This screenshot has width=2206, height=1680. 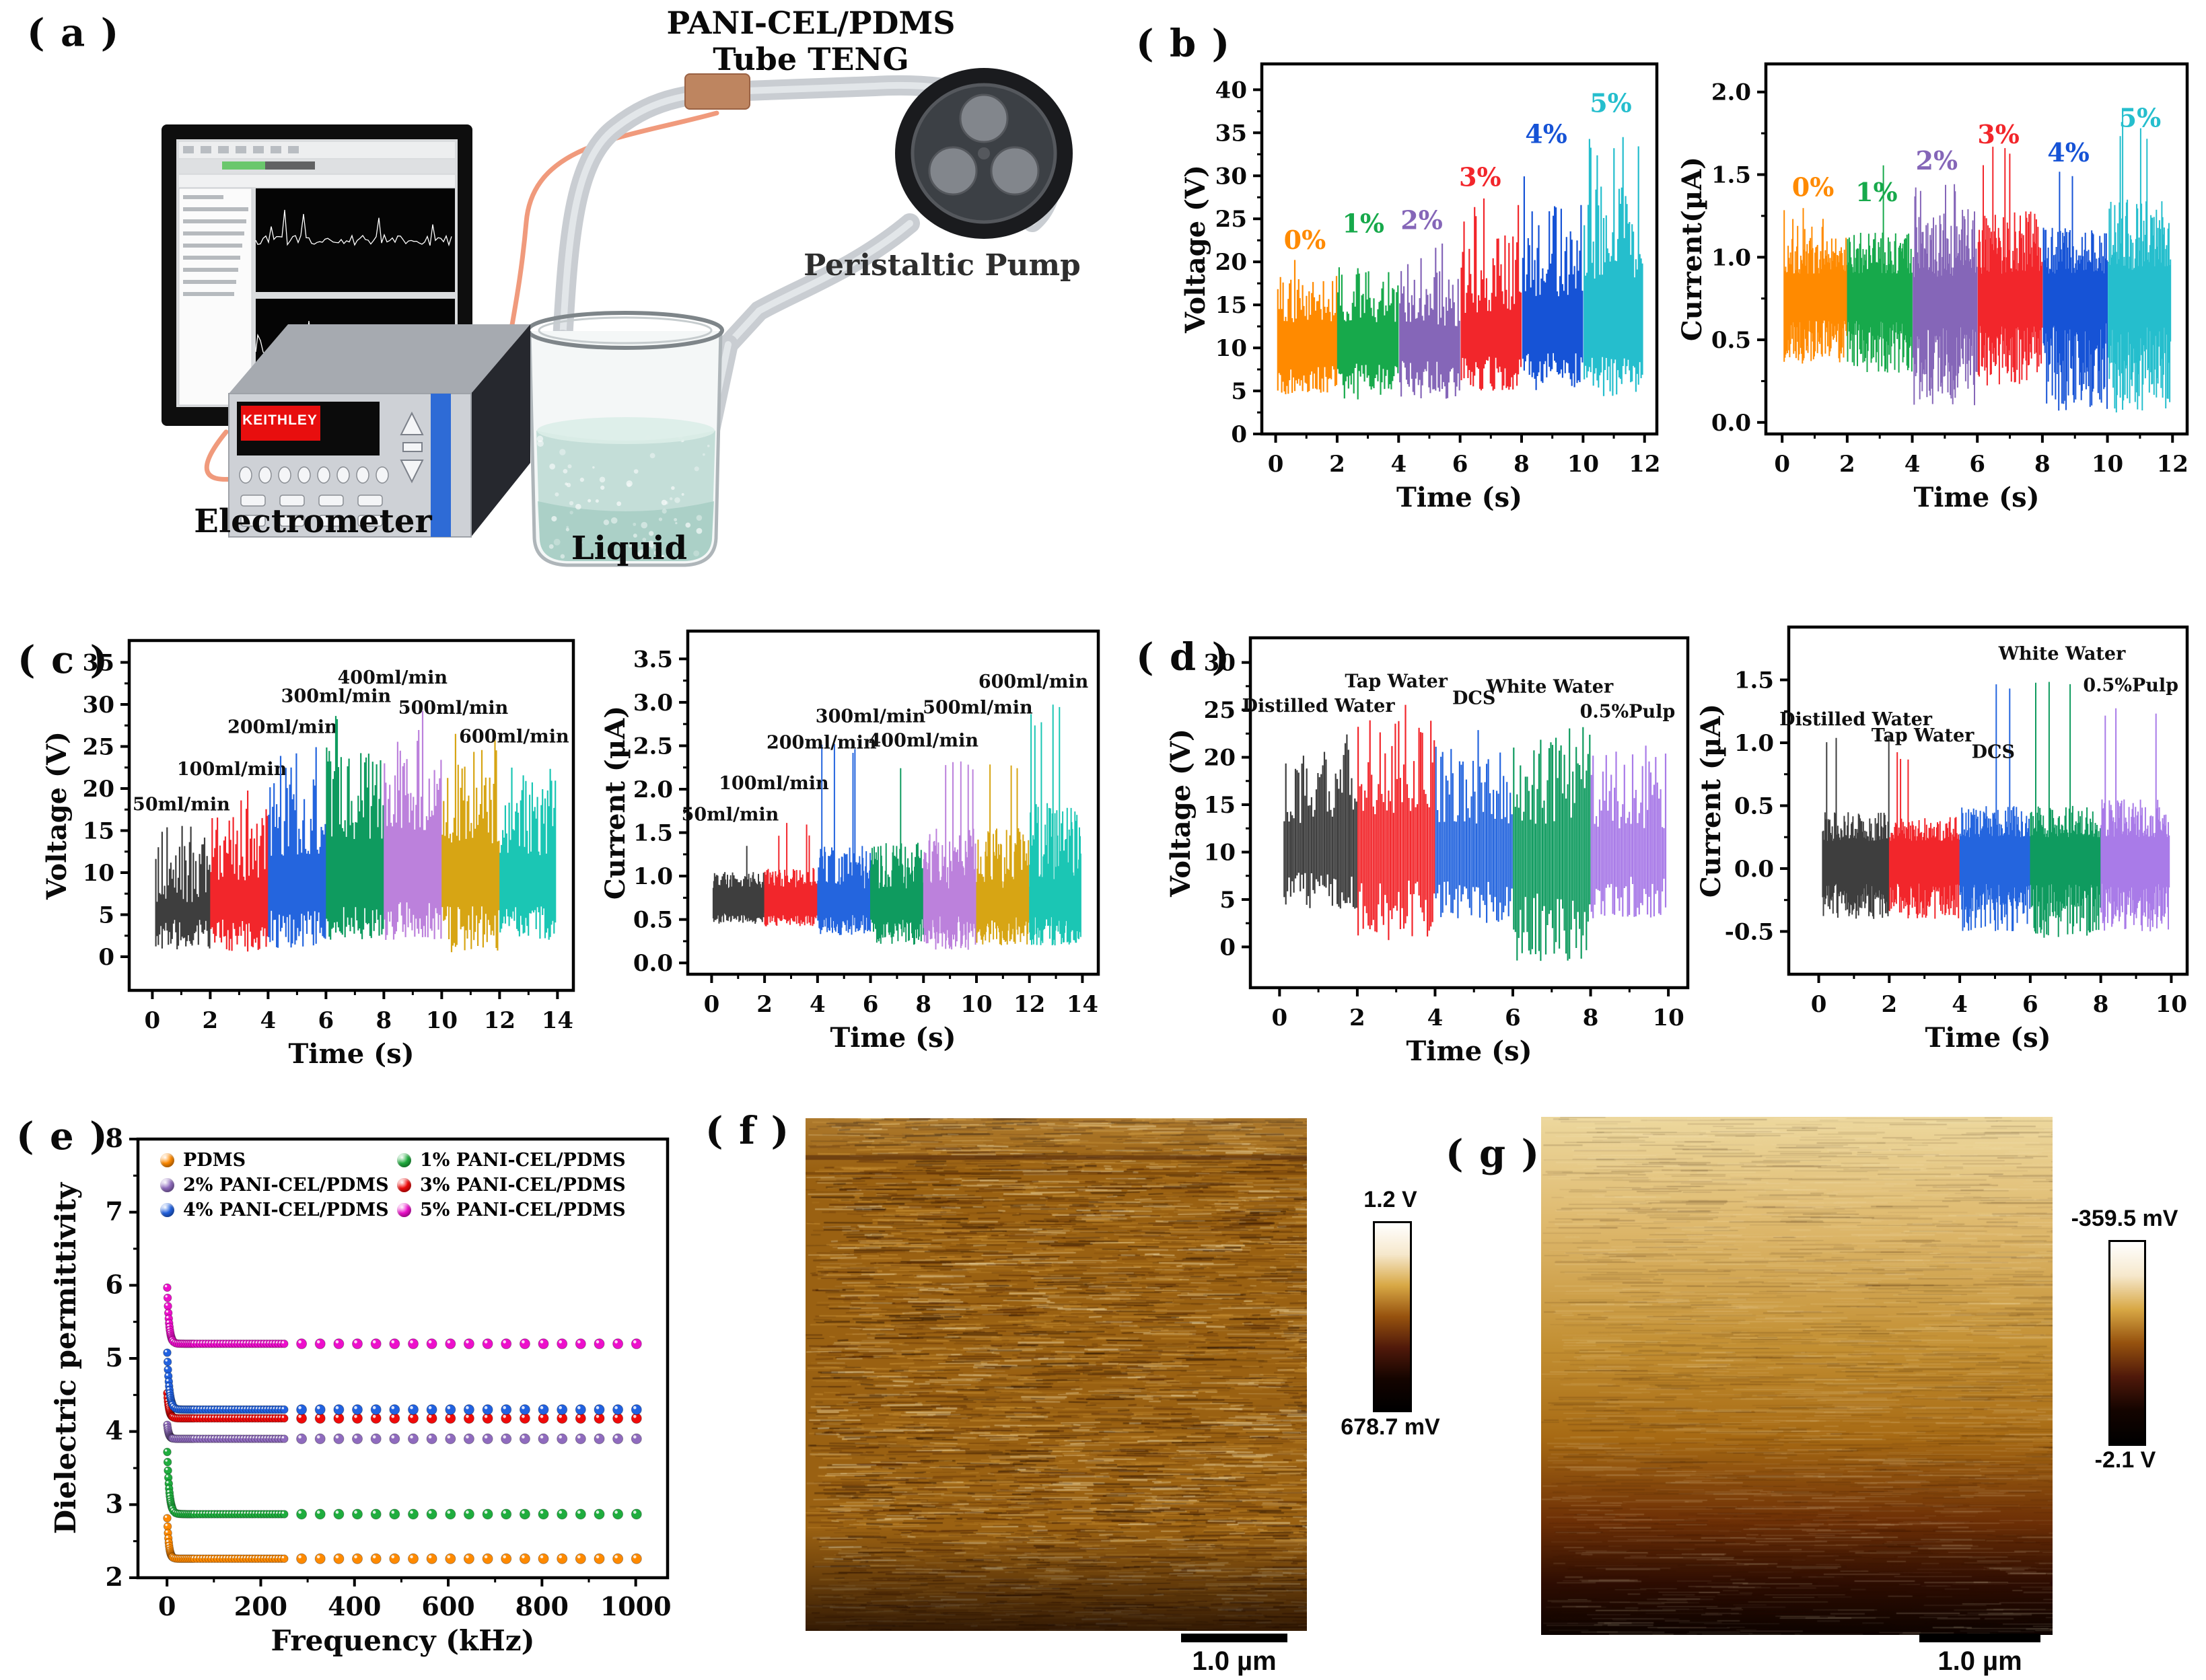 I want to click on svg-text: -0.5, so click(x=1749, y=932).